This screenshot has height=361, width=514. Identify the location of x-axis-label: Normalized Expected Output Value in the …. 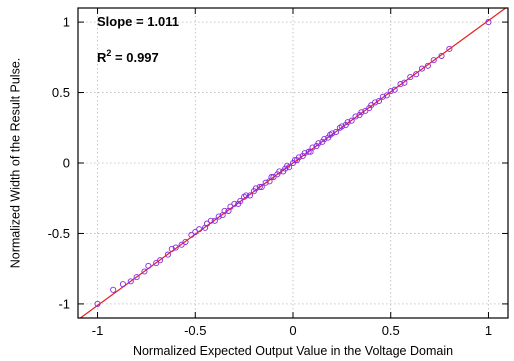
(293, 351).